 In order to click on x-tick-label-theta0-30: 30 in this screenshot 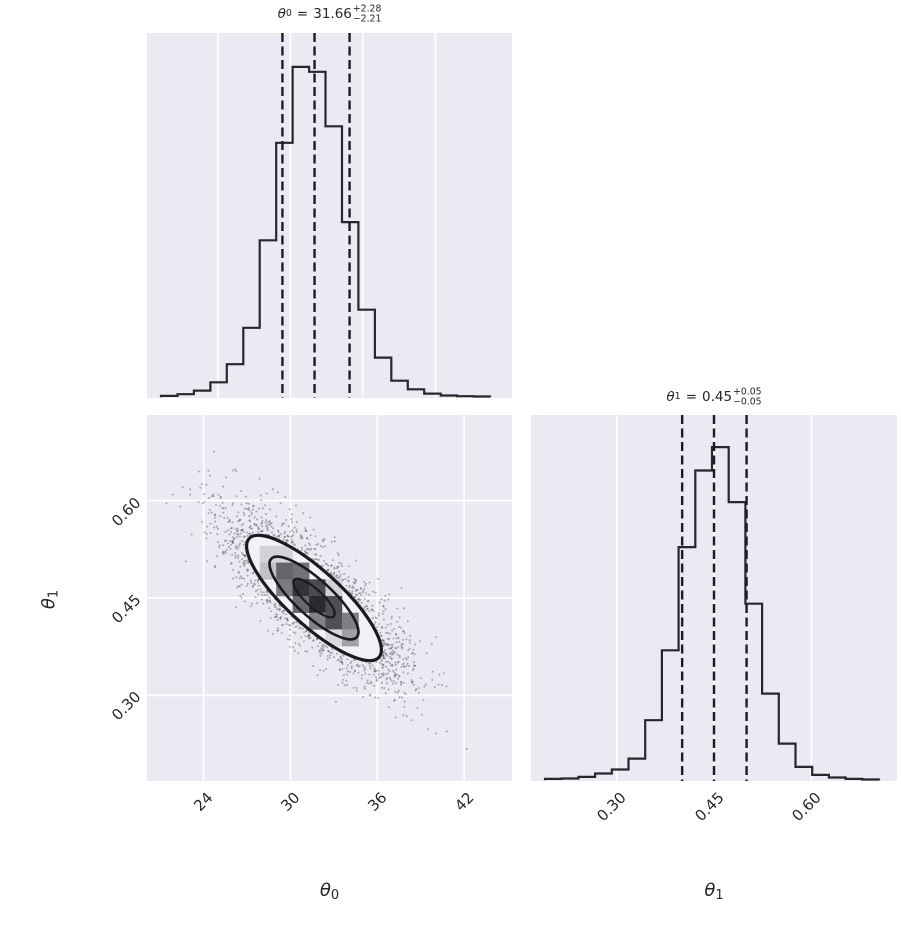, I will do `click(290, 801)`.